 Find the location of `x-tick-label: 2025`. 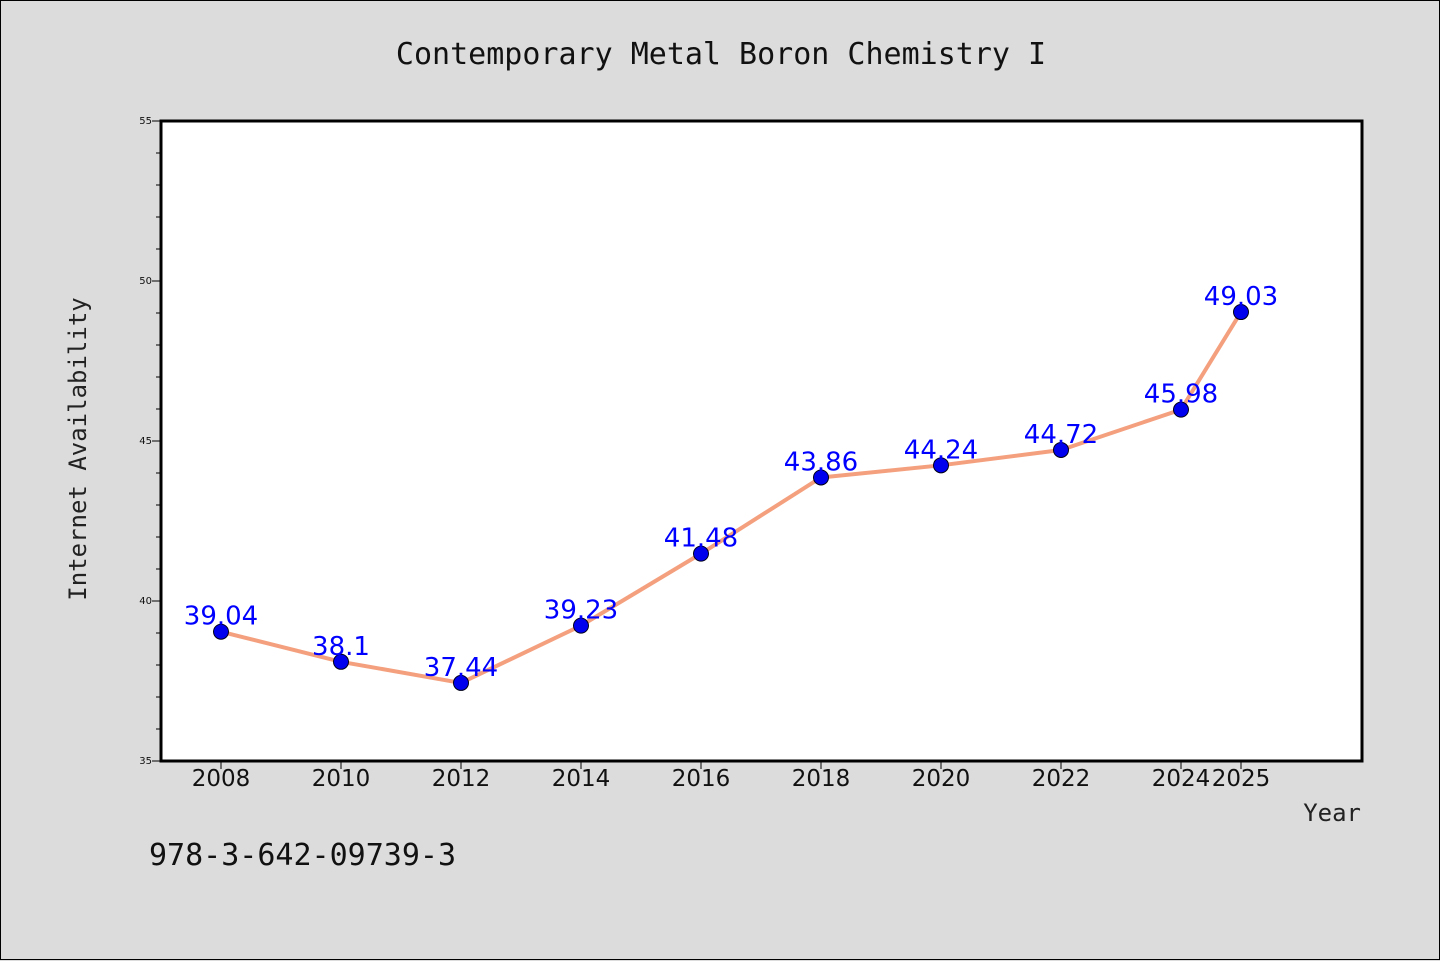

x-tick-label: 2025 is located at coordinates (1241, 779).